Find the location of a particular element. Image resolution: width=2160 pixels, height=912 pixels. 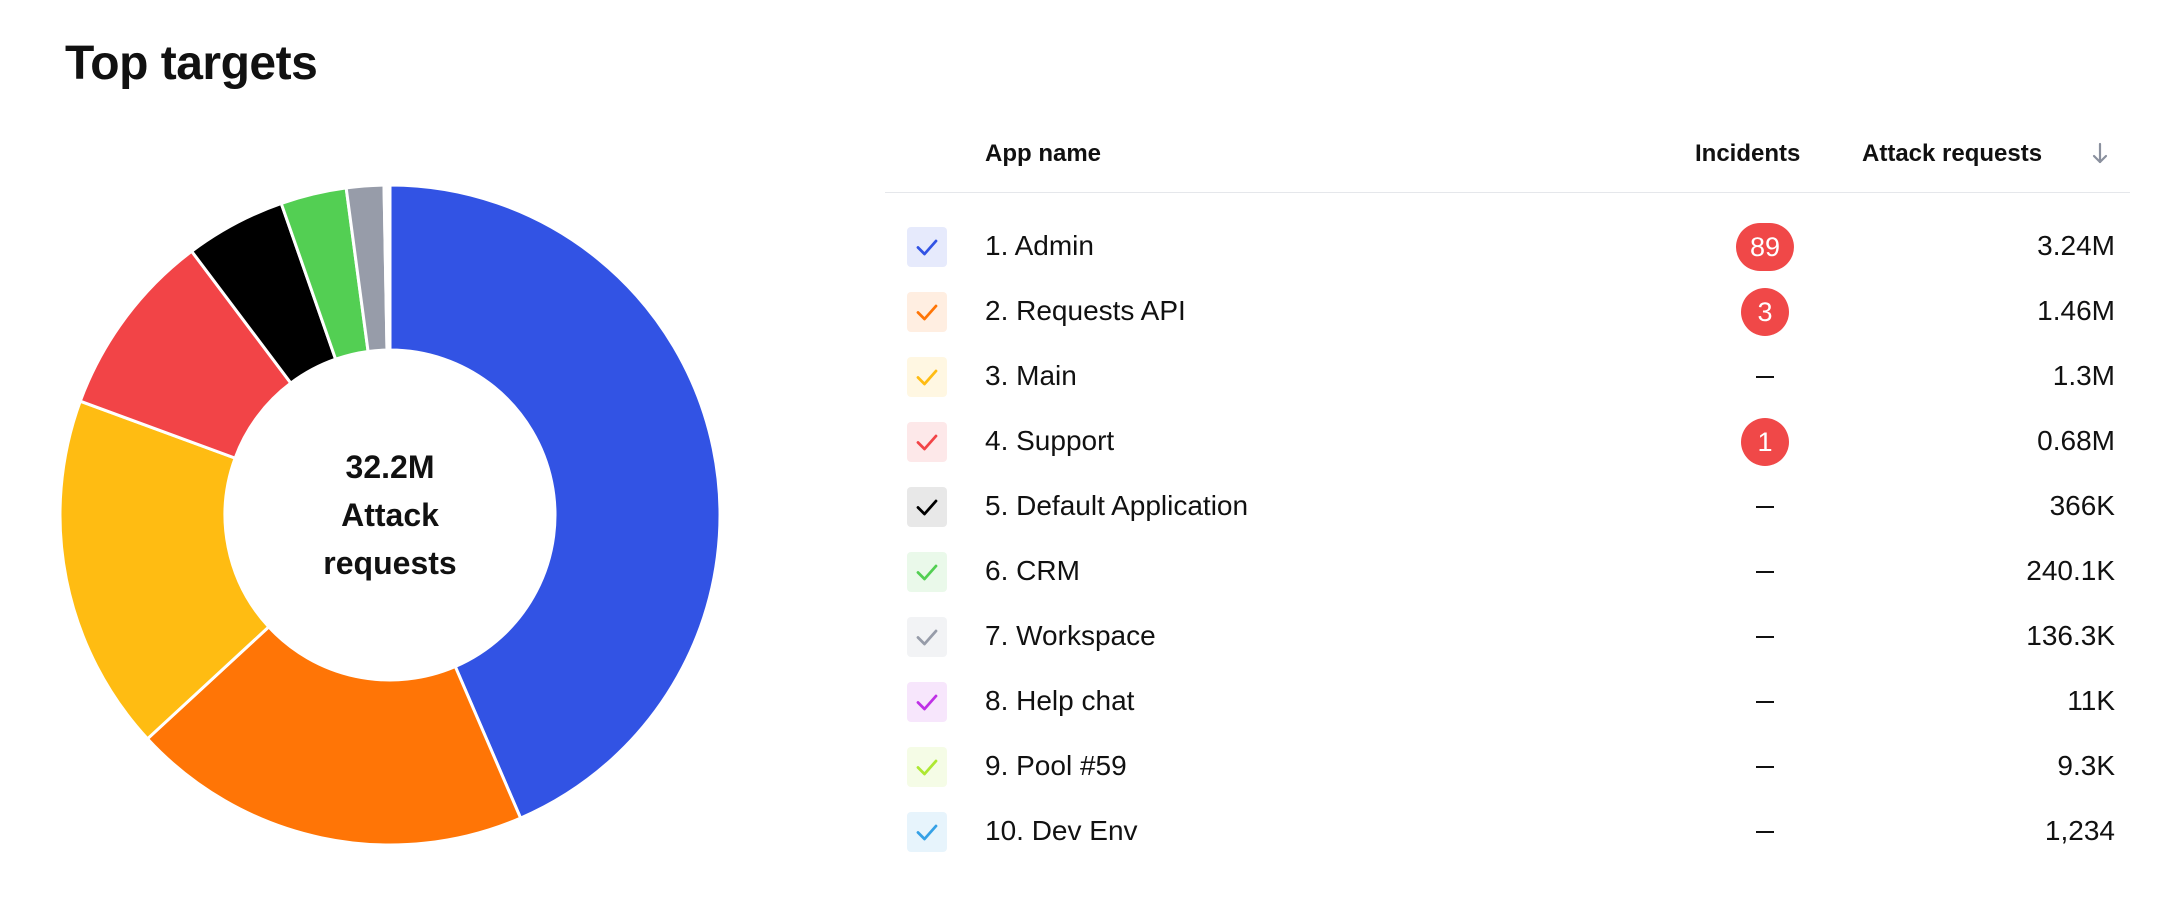

app-name: 4. Support is located at coordinates (1050, 440).